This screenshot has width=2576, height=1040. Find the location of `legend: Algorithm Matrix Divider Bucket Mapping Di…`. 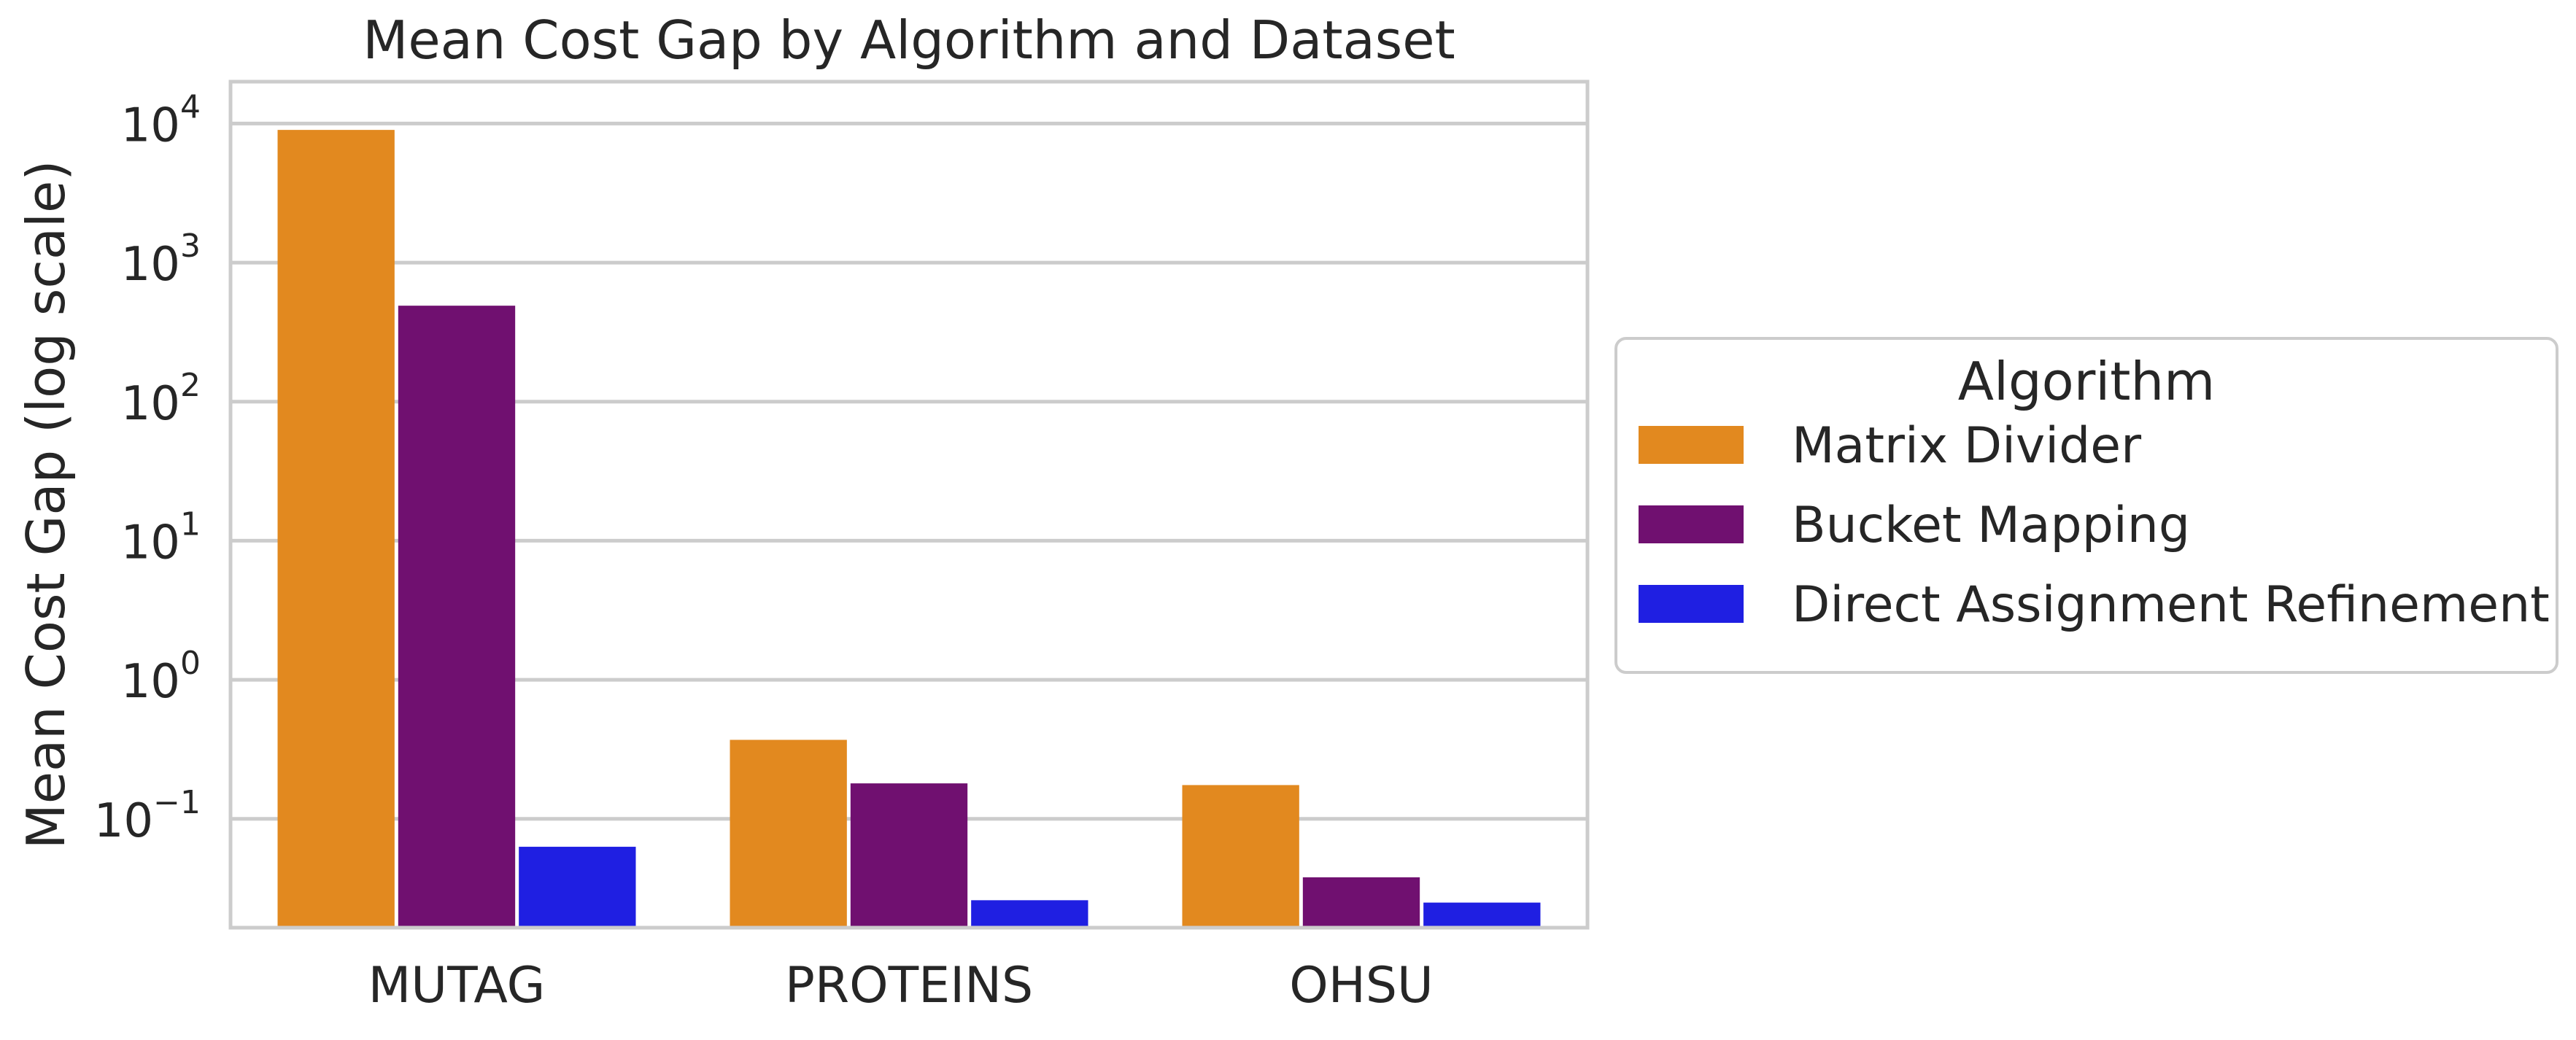

legend: Algorithm Matrix Divider Bucket Mapping Di… is located at coordinates (2086, 505).